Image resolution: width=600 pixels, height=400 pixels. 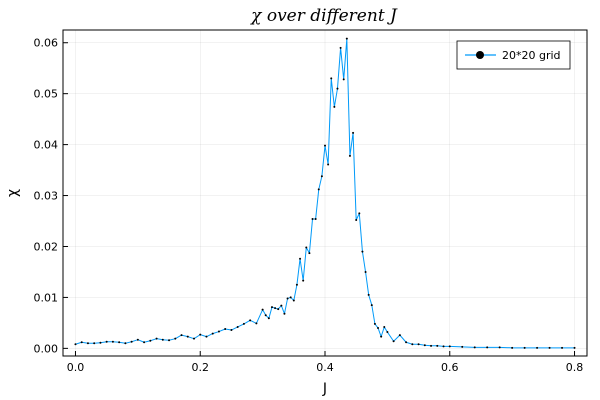 I want to click on legend-box, so click(x=513, y=55).